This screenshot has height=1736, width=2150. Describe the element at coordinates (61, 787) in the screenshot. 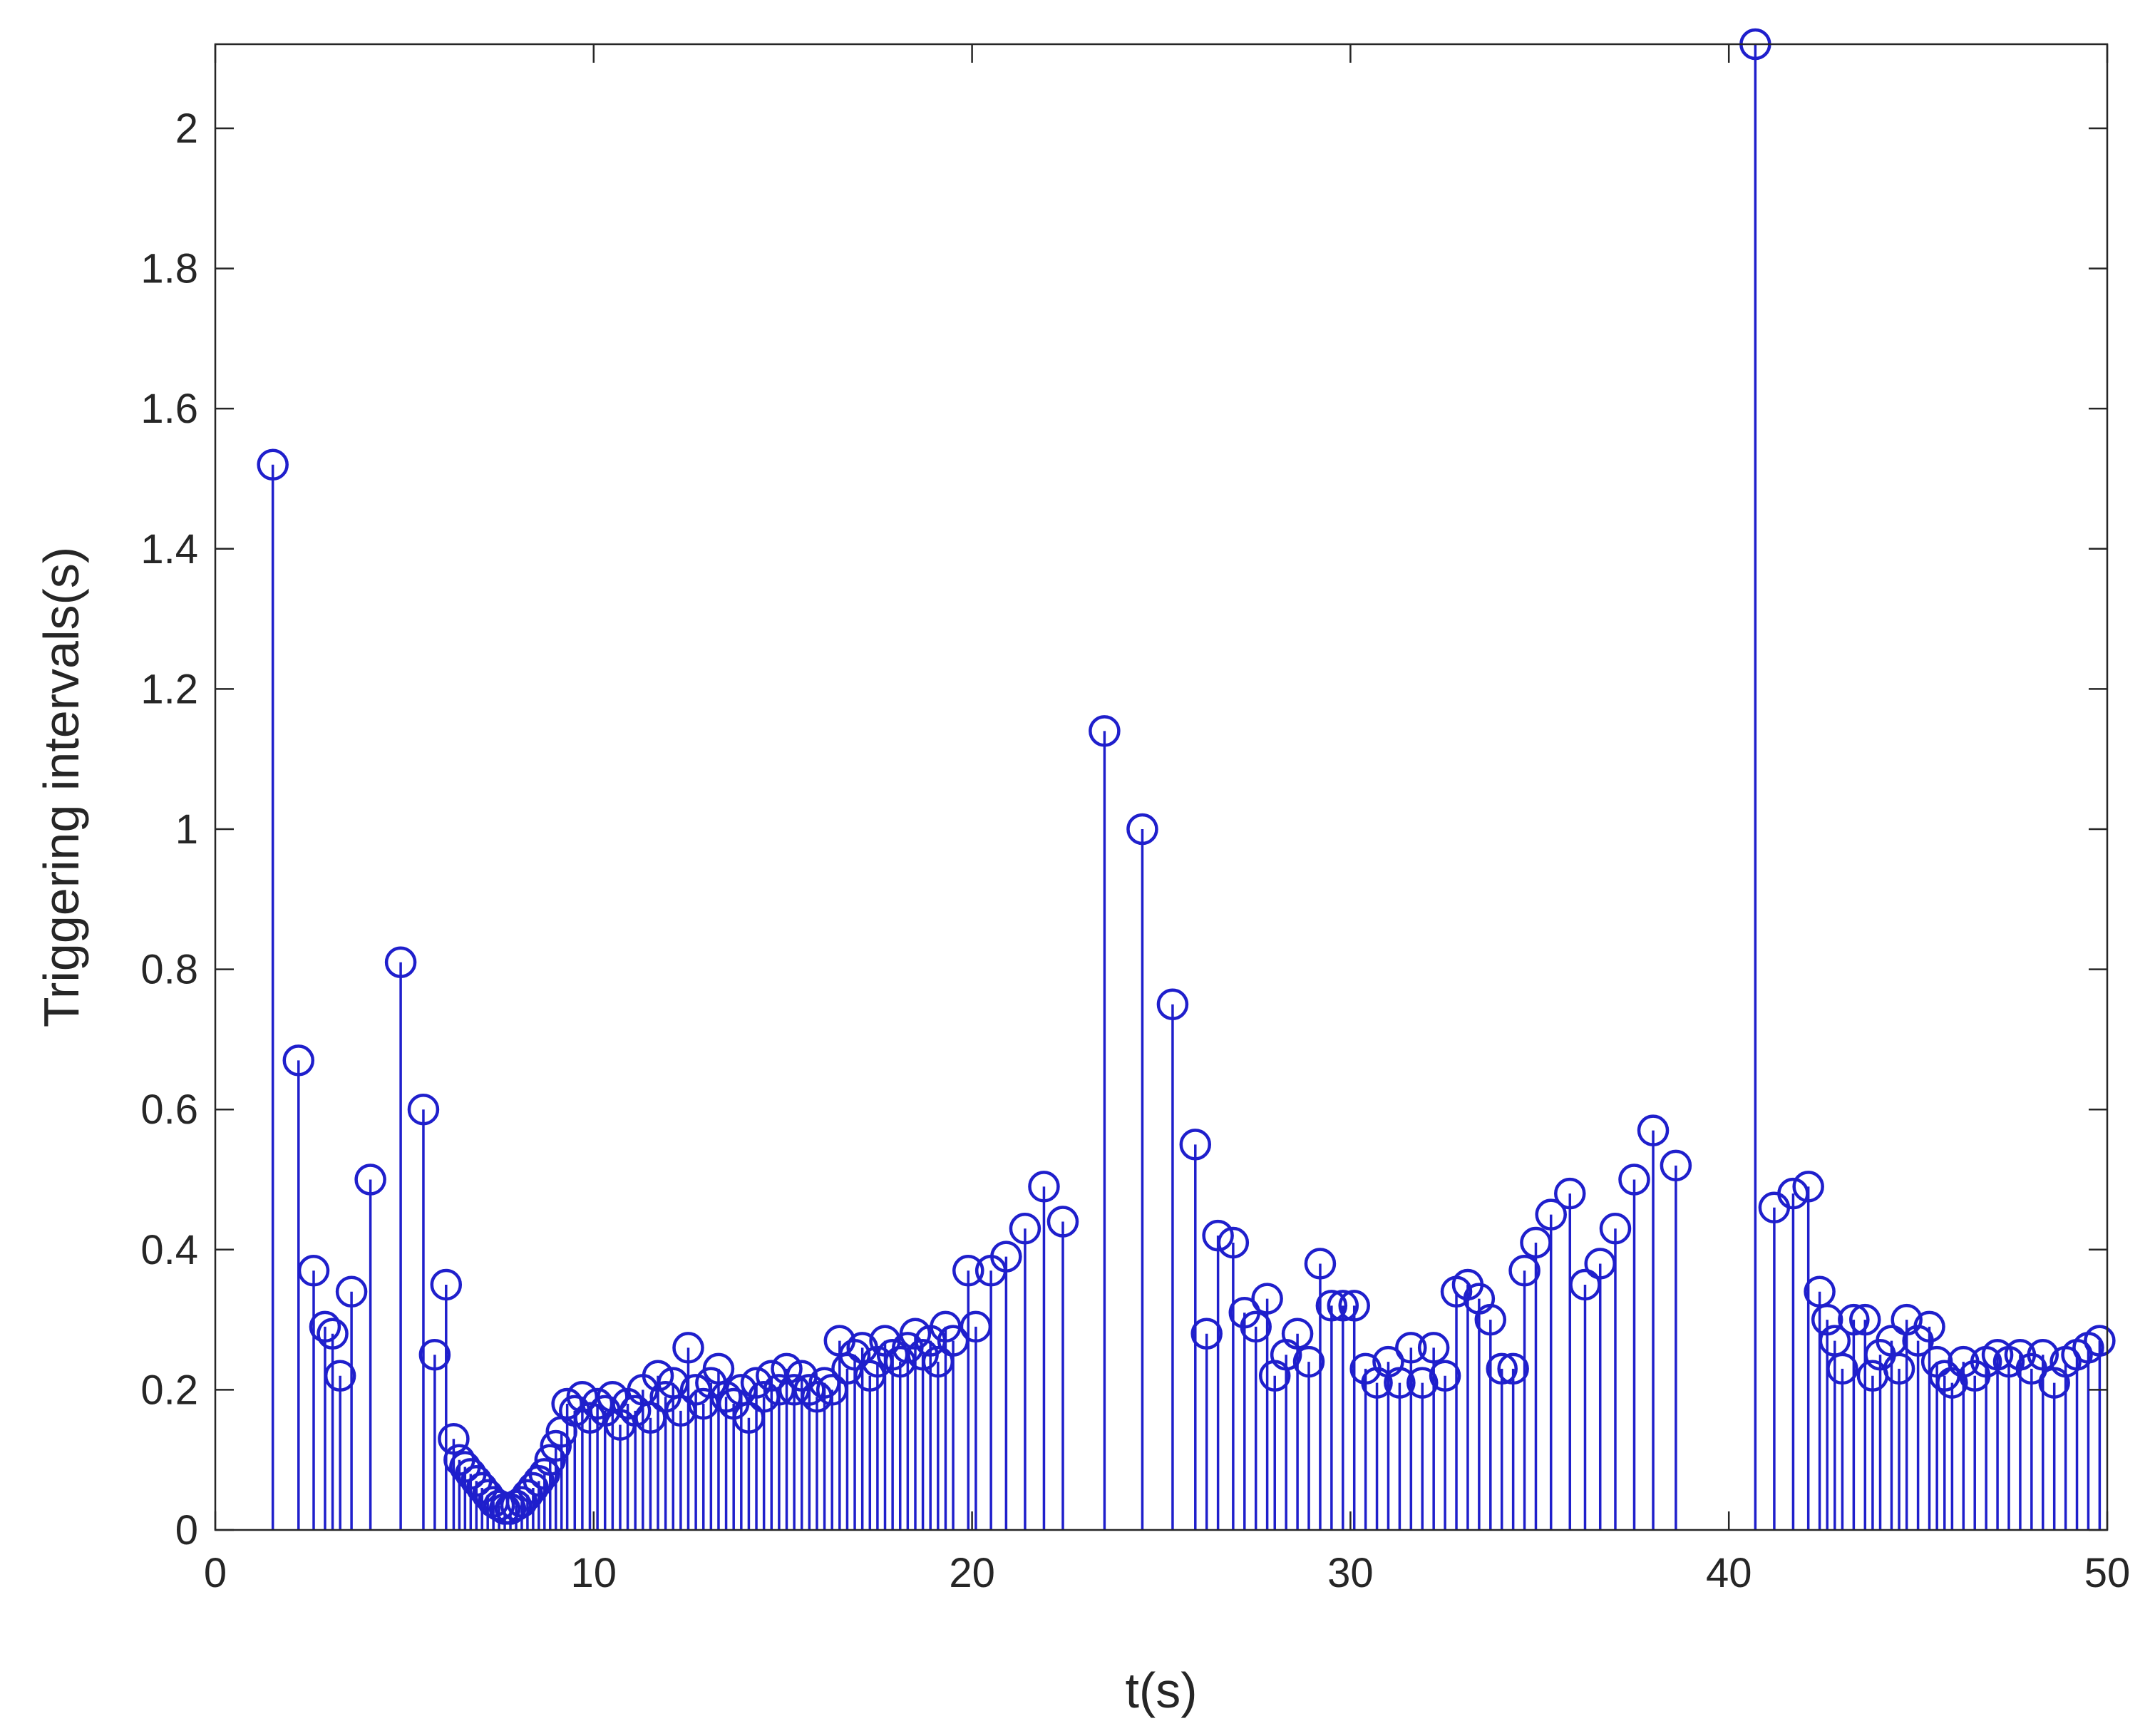

I see `y-axis-title: Triggering intervals(s)` at that location.